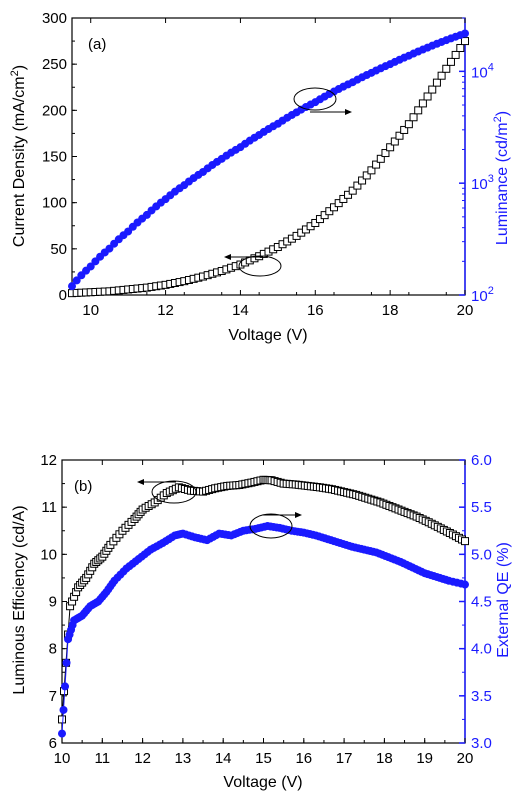  I want to click on x-tick-label: 19, so click(424, 758).